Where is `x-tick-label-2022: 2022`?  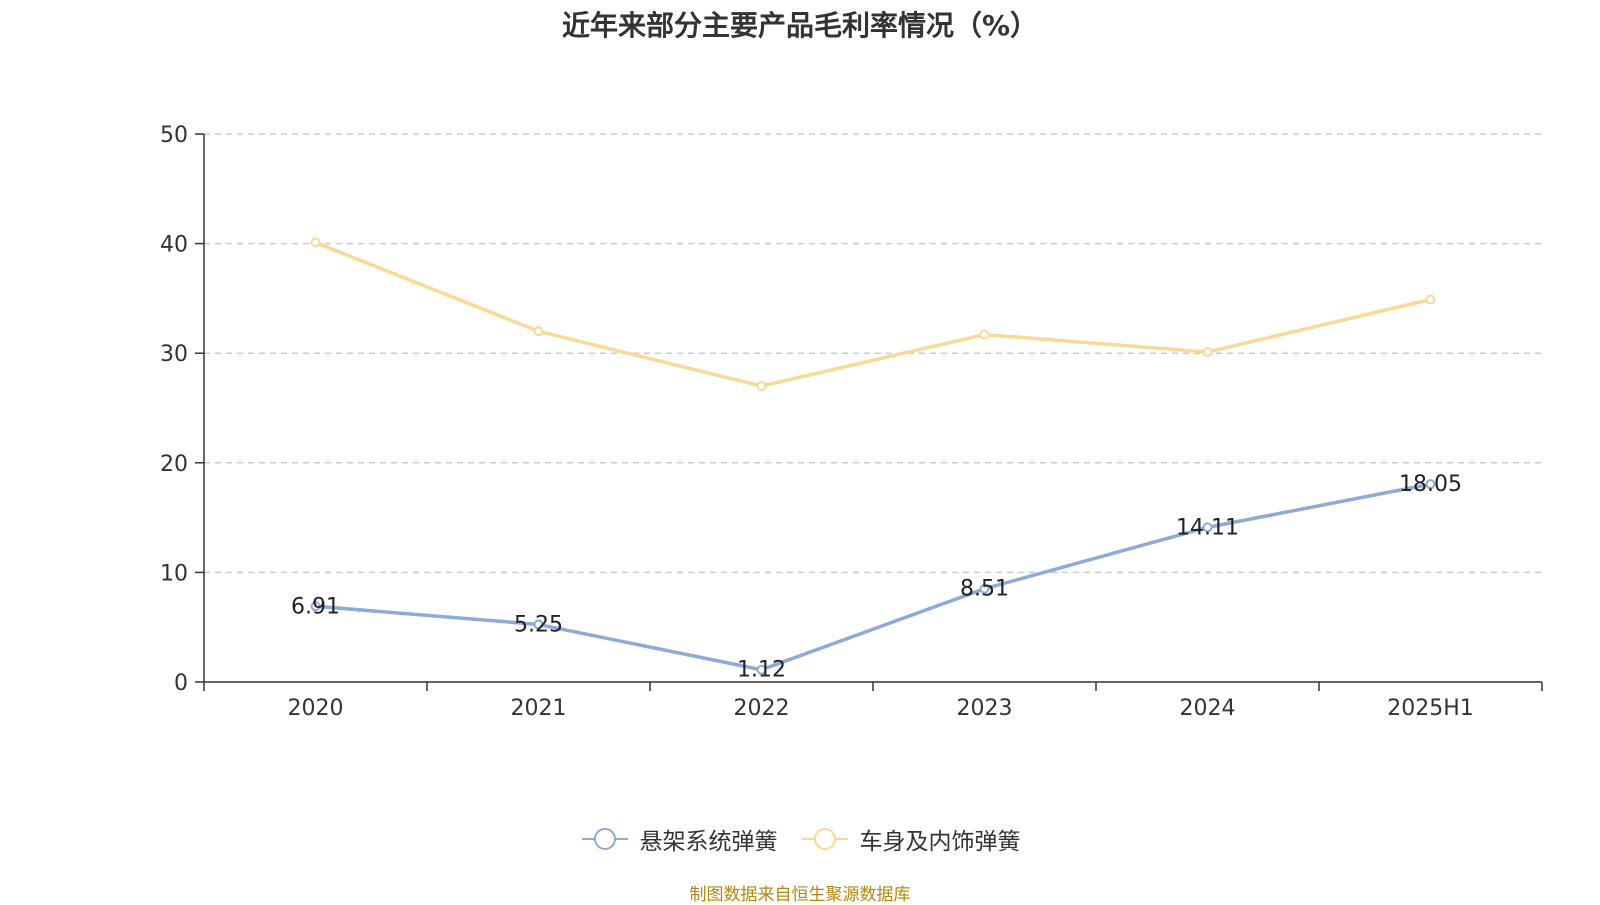
x-tick-label-2022: 2022 is located at coordinates (762, 708).